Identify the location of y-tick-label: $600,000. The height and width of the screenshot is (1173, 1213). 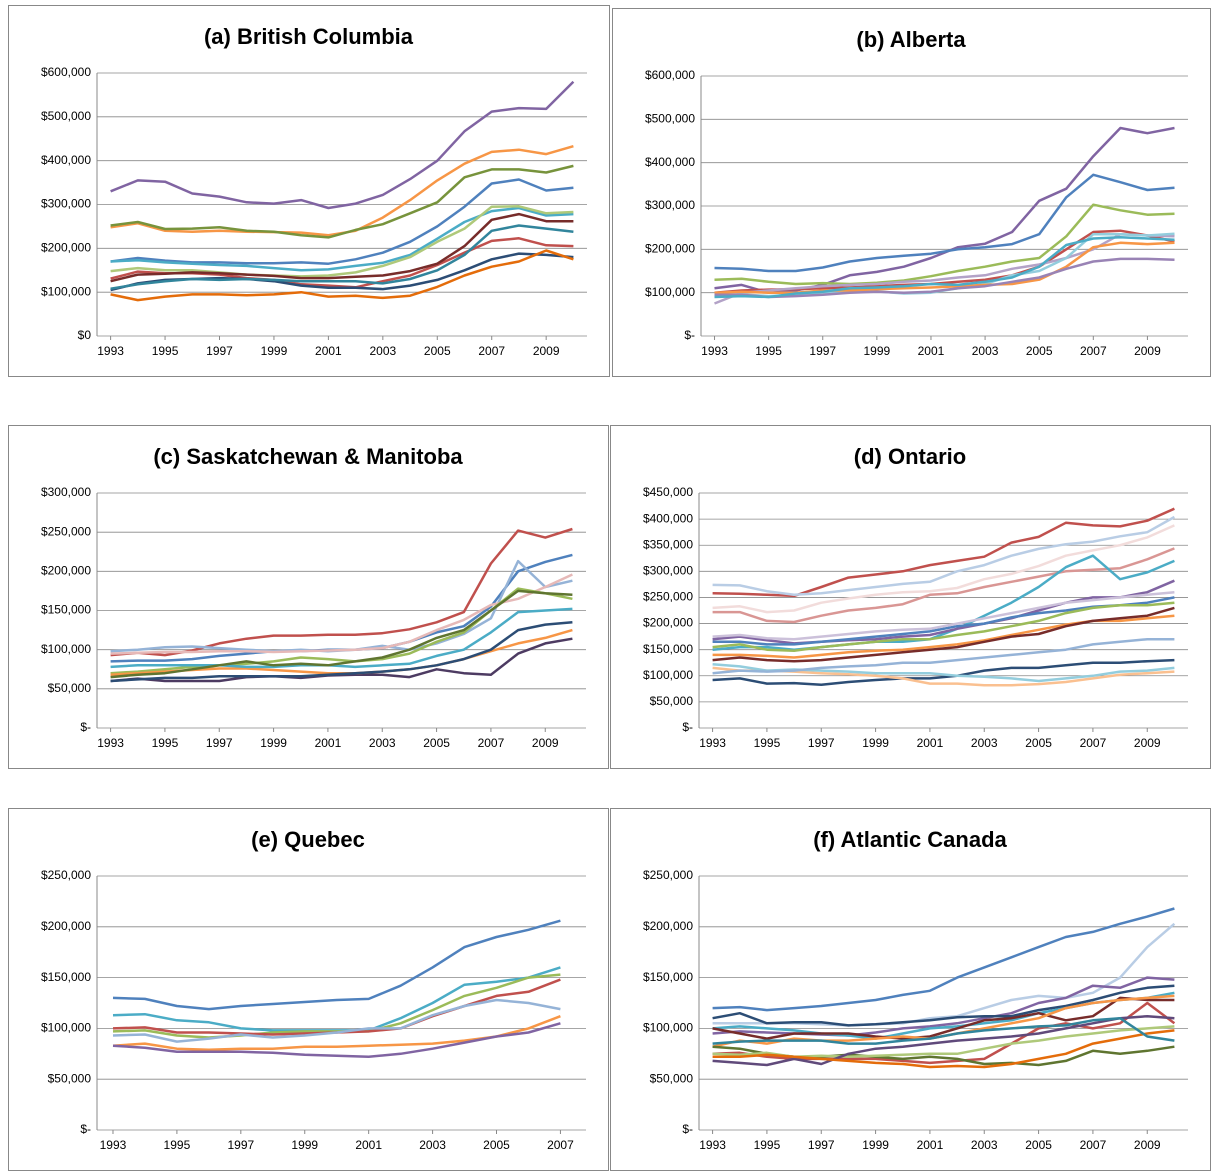
(670, 75).